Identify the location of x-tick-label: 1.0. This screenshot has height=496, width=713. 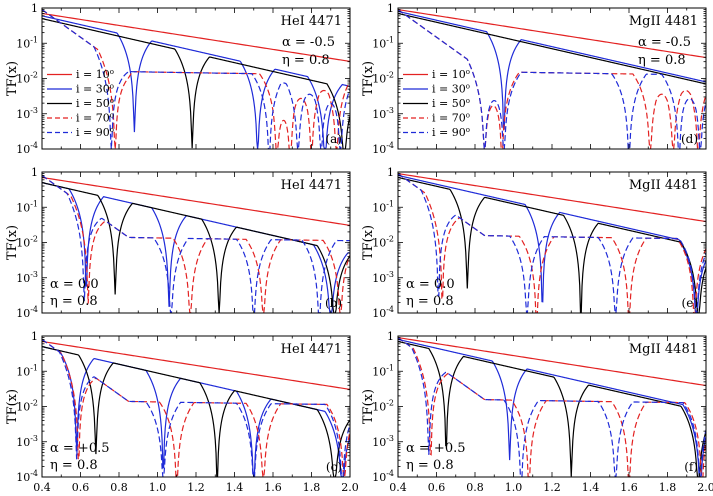
(158, 487).